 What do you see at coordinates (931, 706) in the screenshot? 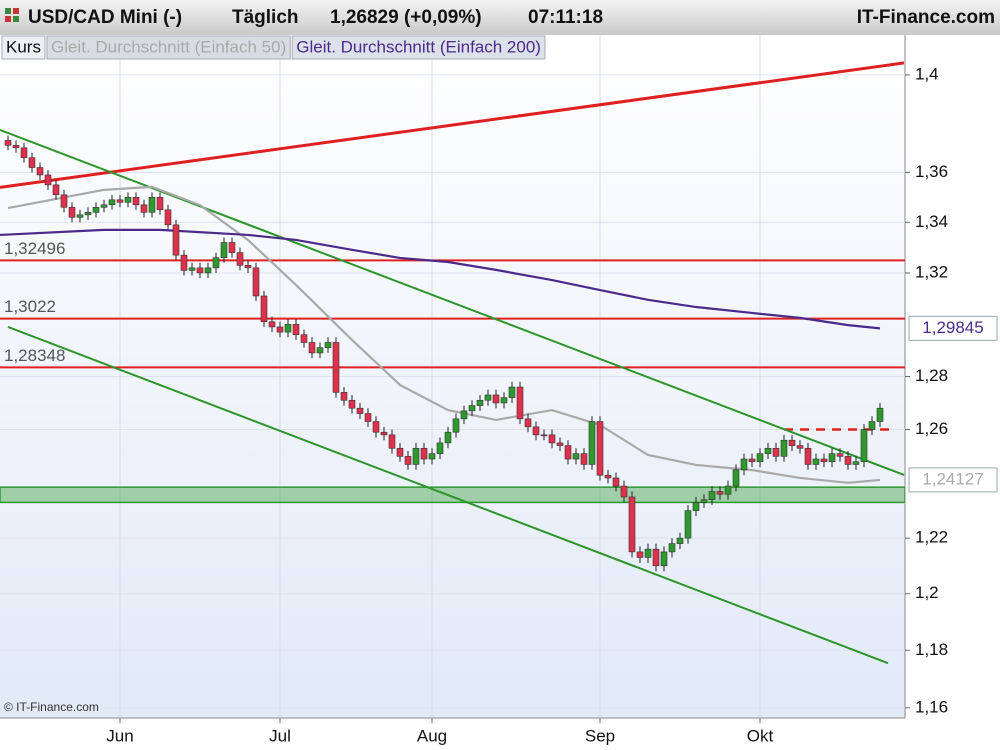
I see `y-tick-label: 1,16` at bounding box center [931, 706].